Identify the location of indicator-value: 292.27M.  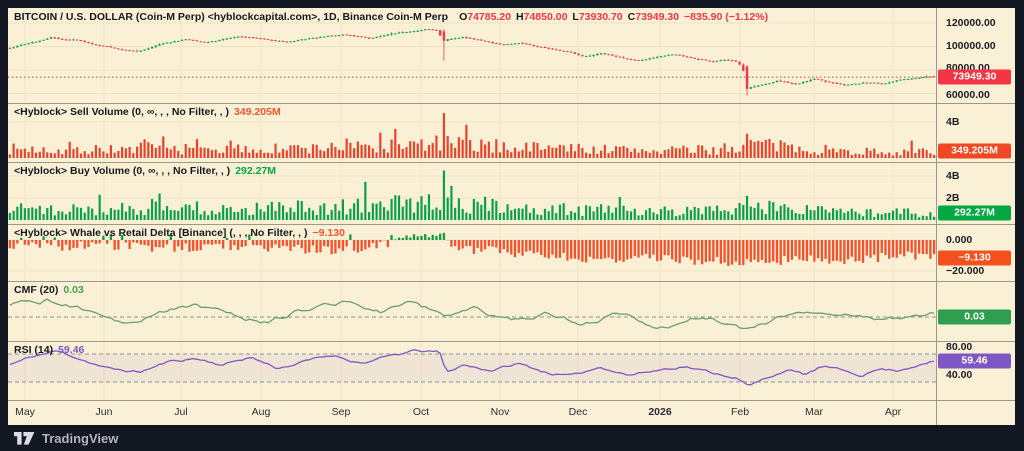
(256, 171).